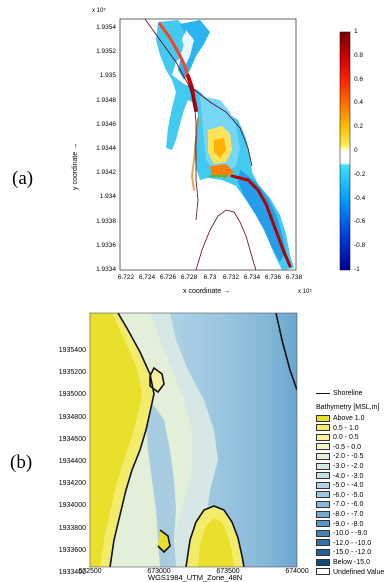  I want to click on legend-item-label: -4.0 - -3.0, so click(348, 476).